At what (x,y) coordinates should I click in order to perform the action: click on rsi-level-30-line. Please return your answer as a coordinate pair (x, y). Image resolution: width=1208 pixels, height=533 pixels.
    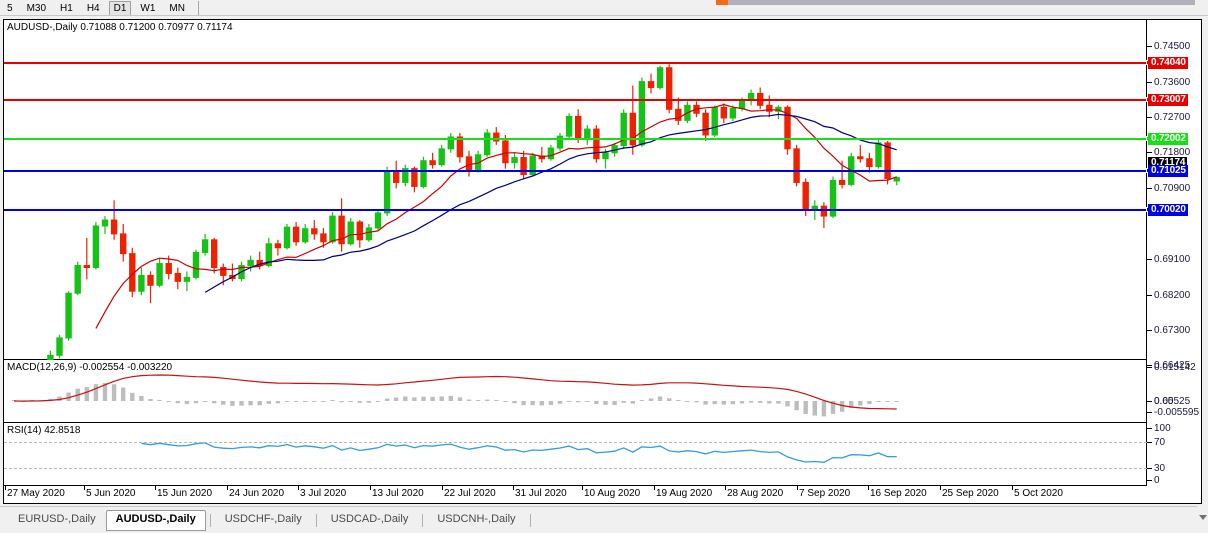
    Looking at the image, I should click on (575, 468).